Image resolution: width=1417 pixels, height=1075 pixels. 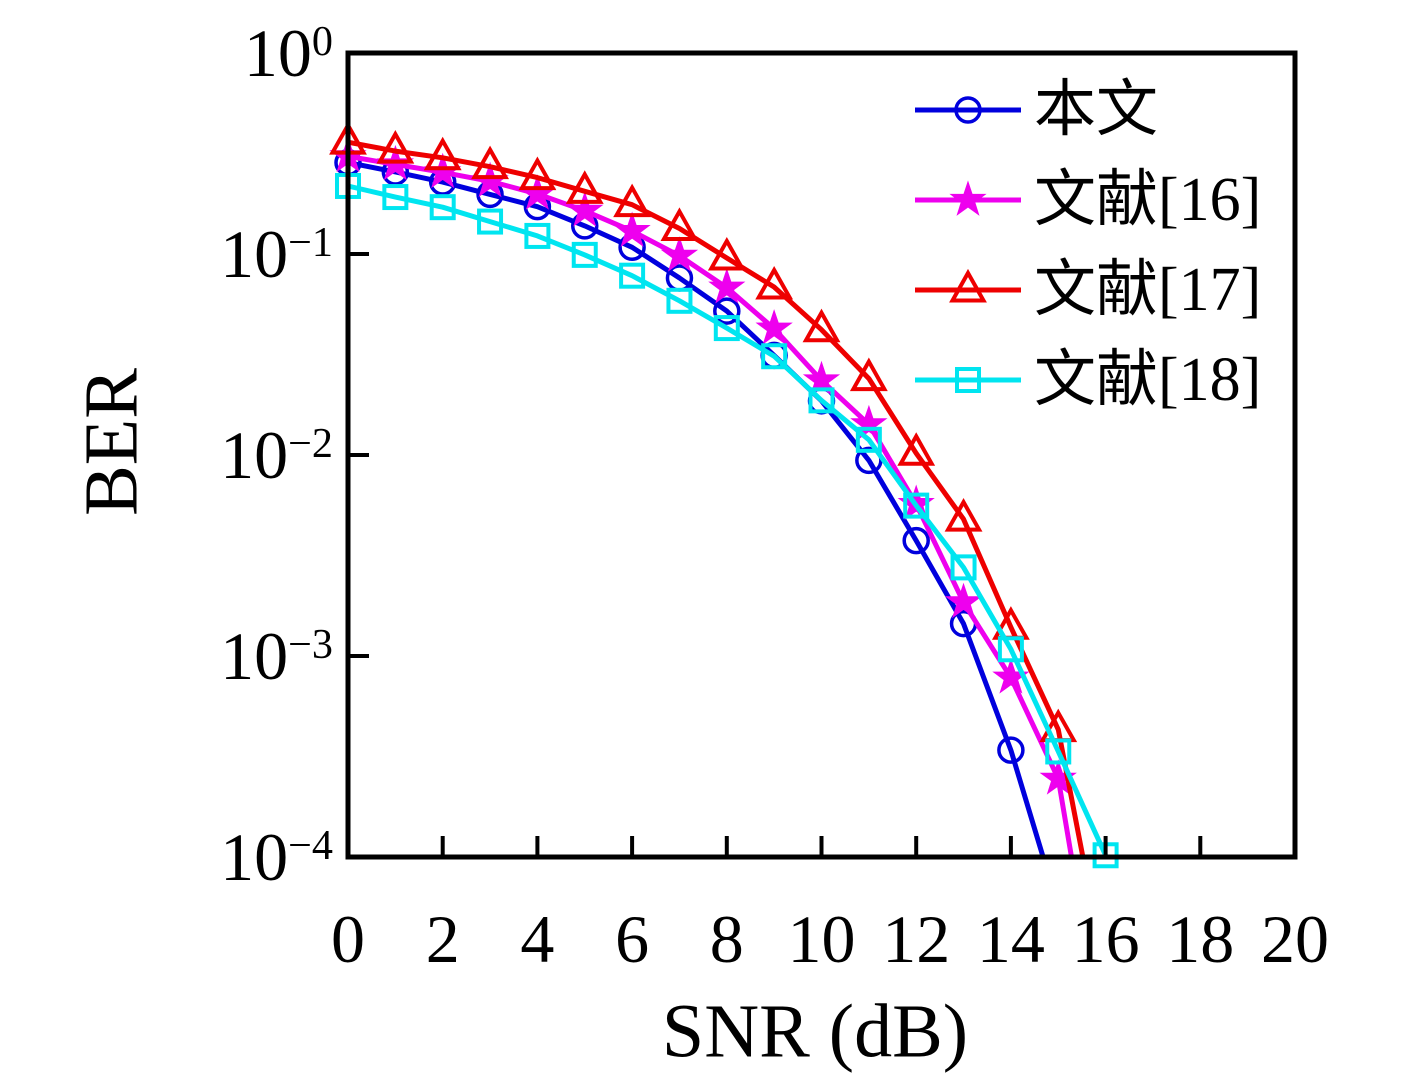 What do you see at coordinates (1200, 939) in the screenshot?
I see `x-tick-label: 18` at bounding box center [1200, 939].